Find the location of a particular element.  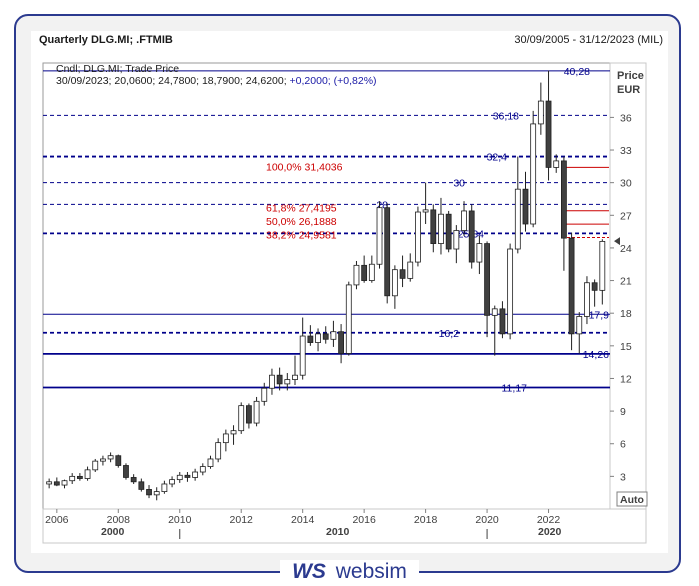

y-tick-label: 36 is located at coordinates (626, 118).